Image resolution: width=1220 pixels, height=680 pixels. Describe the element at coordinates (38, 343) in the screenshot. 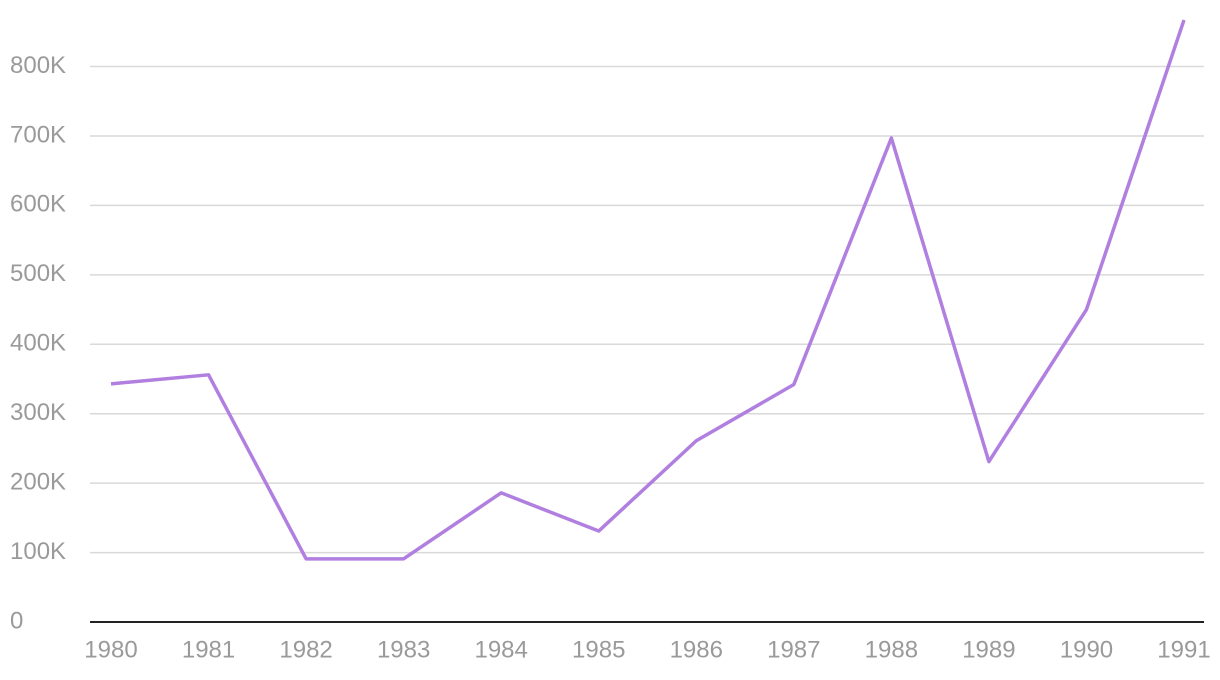

I see `y-tick-label: 400K` at that location.